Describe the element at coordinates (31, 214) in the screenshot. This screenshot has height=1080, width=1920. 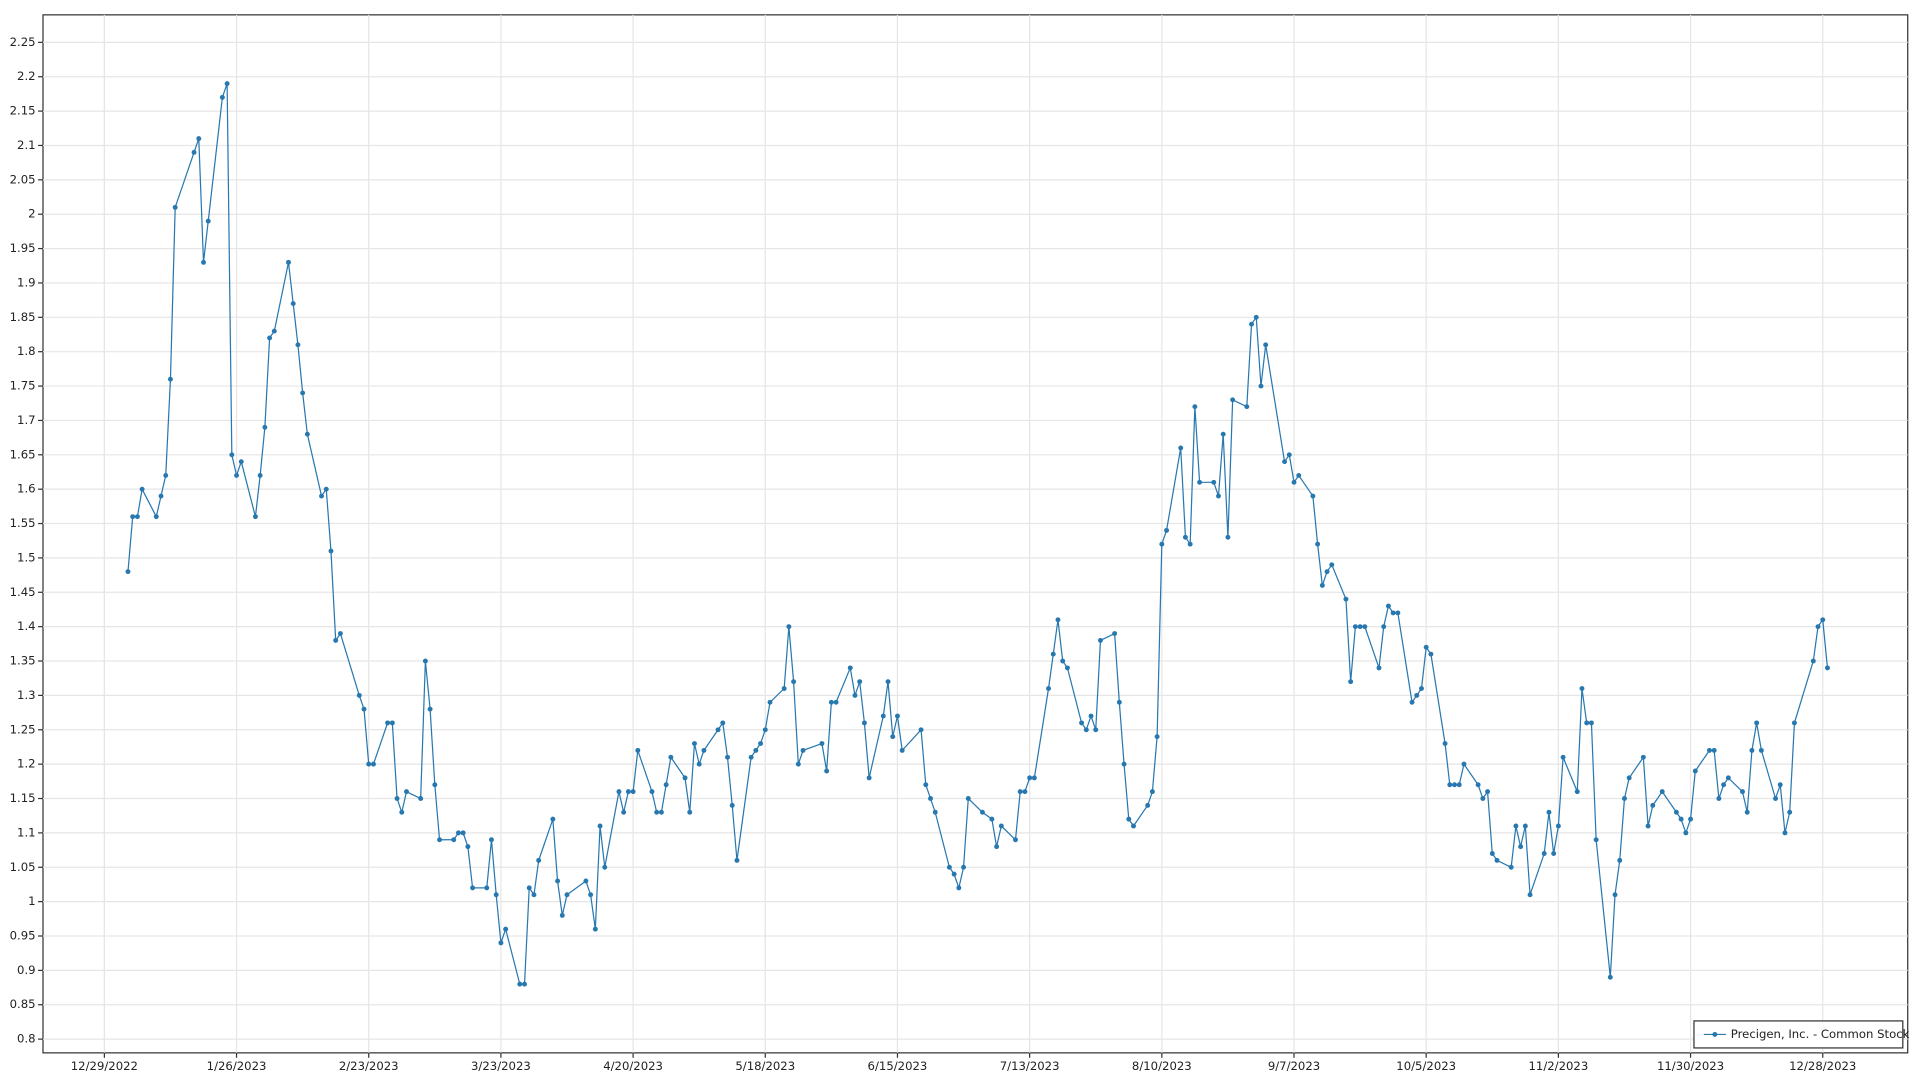
I see `y-tick-label: 2` at that location.